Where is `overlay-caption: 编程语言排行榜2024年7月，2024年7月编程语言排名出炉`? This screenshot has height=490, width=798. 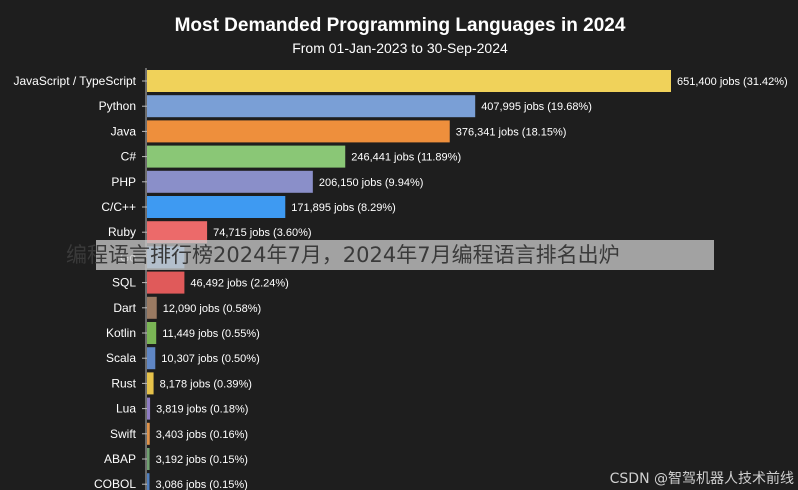
overlay-caption: 编程语言排行榜2024年7月，2024年7月编程语言排名出炉 is located at coordinates (390, 255).